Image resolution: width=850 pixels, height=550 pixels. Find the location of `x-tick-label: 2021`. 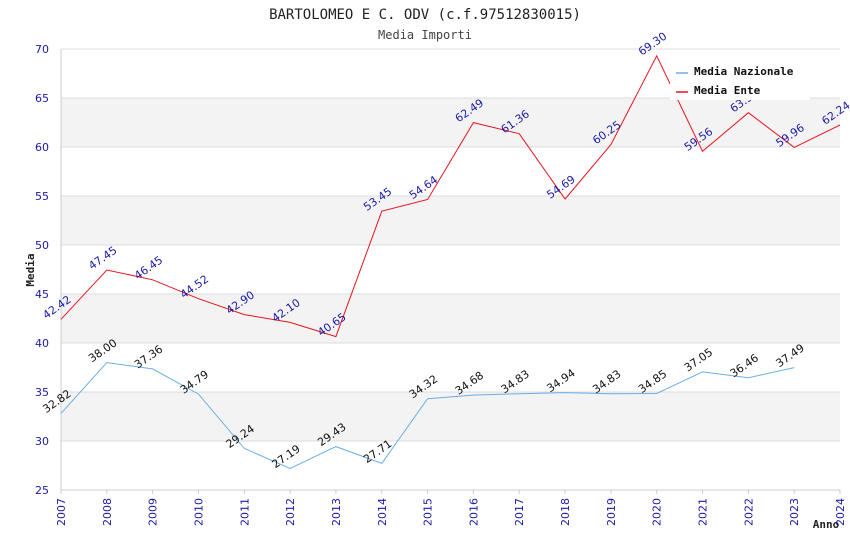

x-tick-label: 2021 is located at coordinates (703, 512).